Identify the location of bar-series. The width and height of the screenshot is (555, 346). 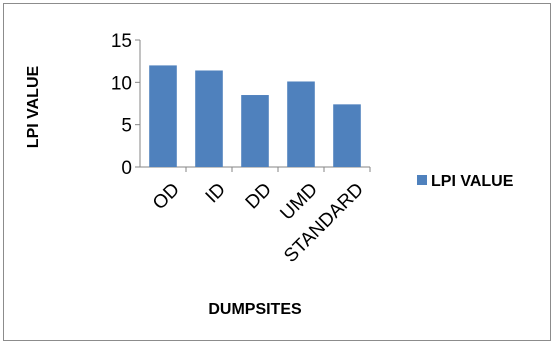
(255, 116).